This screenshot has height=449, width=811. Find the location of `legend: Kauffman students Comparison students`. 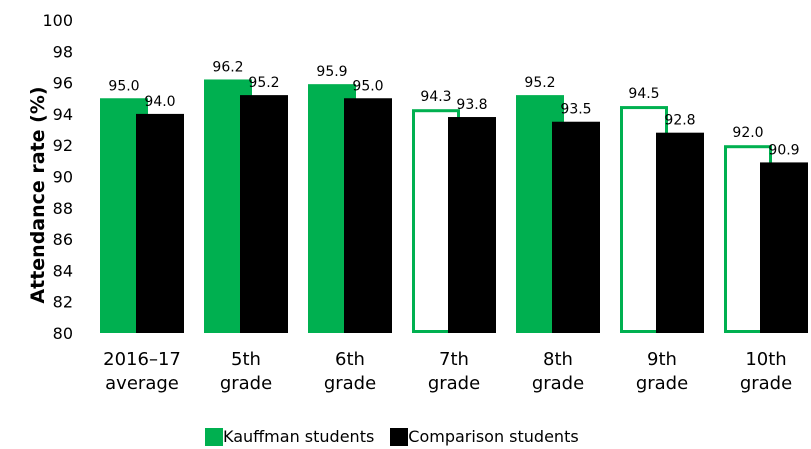

legend: Kauffman students Comparison students is located at coordinates (400, 436).